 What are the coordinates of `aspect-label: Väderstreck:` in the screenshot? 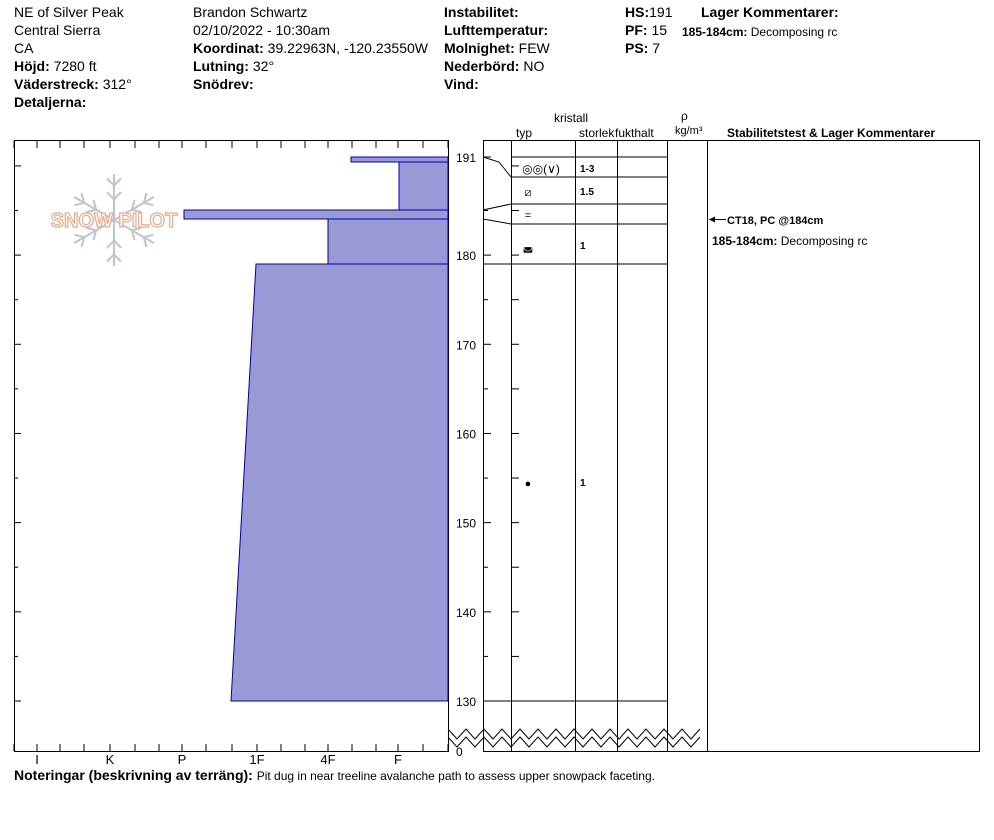 It's located at (56, 84).